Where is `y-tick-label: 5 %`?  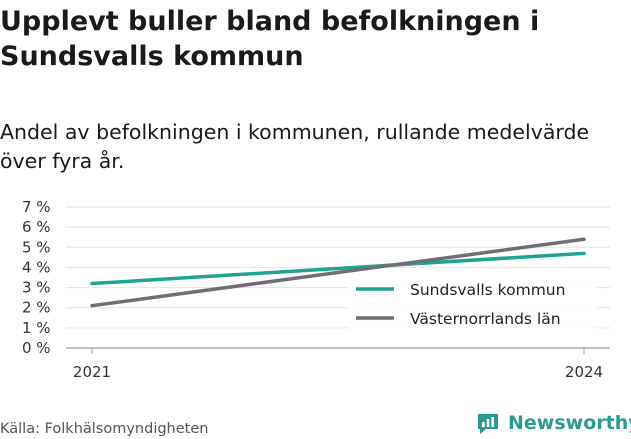 y-tick-label: 5 % is located at coordinates (36, 247).